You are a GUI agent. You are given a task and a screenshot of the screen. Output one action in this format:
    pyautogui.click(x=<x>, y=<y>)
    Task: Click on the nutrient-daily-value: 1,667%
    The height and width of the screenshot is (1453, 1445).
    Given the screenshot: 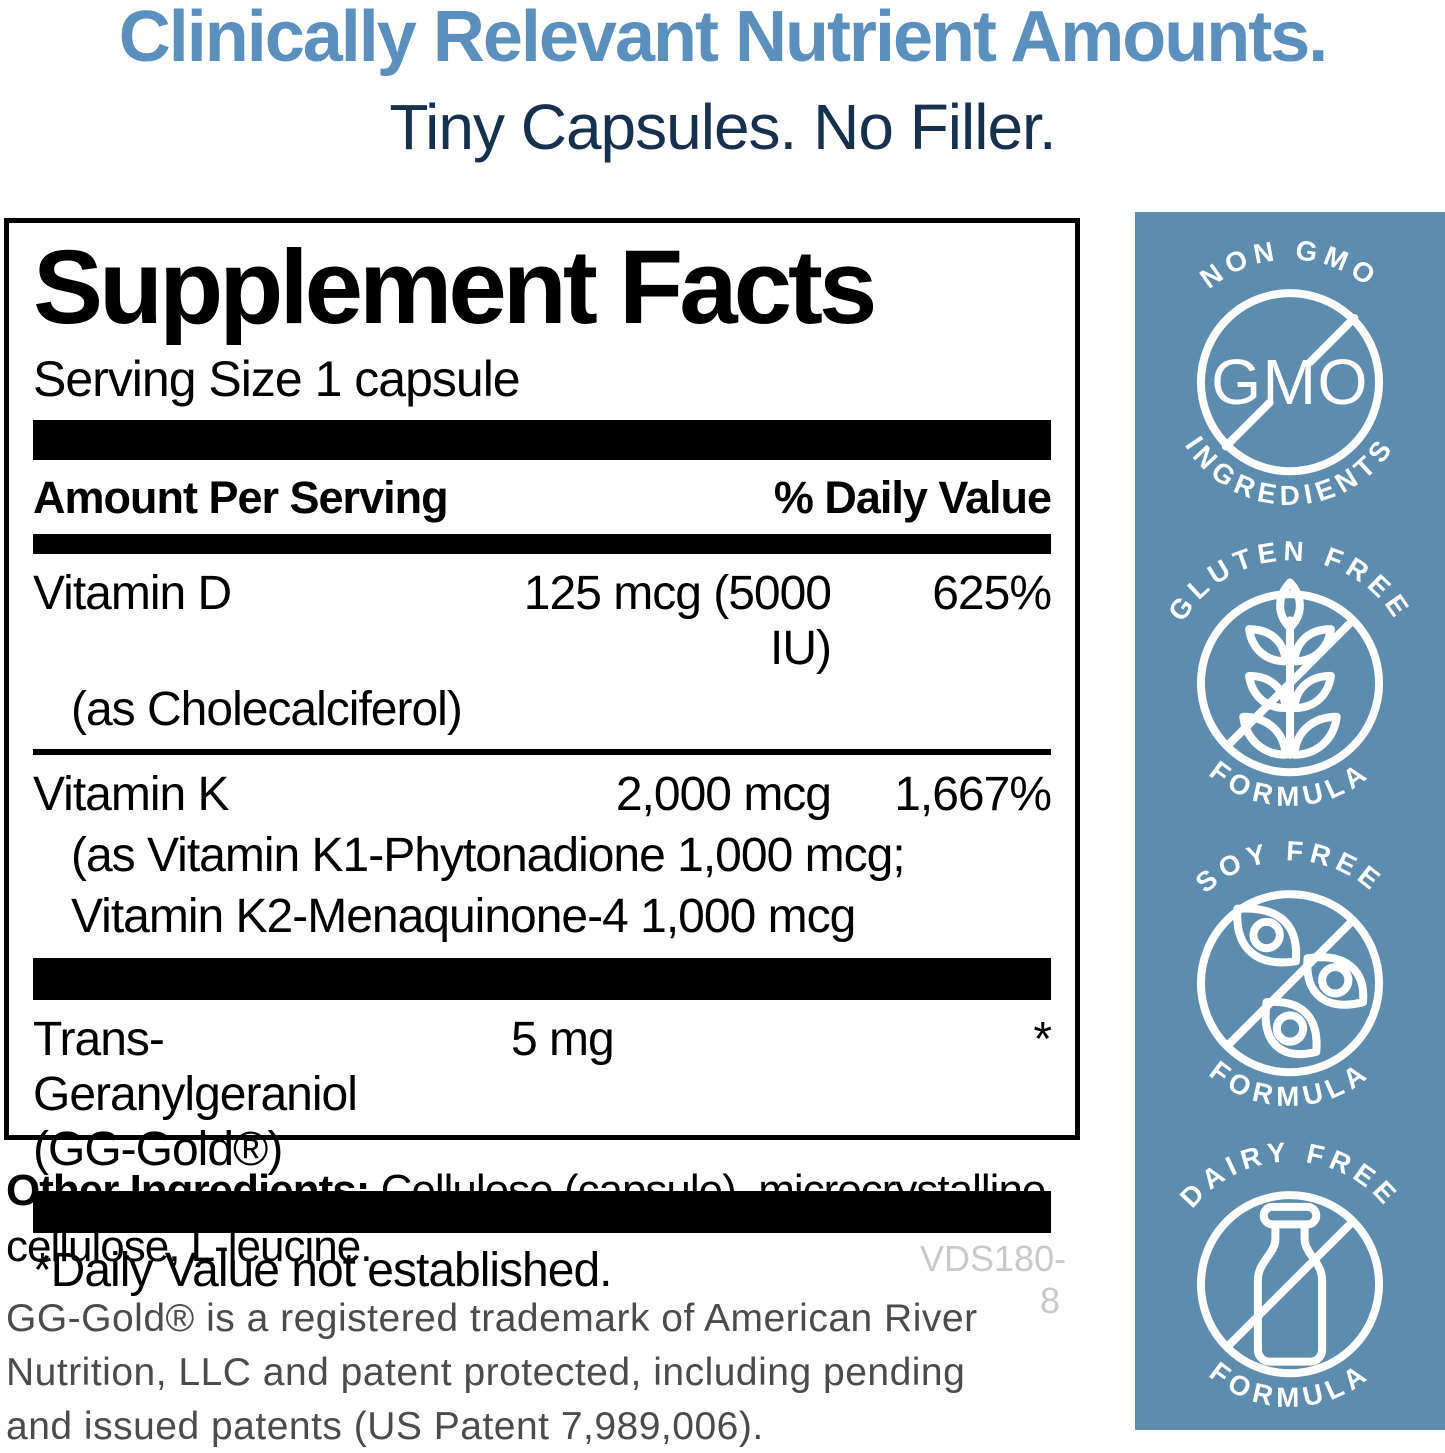 What is the action you would take?
    pyautogui.click(x=973, y=794)
    